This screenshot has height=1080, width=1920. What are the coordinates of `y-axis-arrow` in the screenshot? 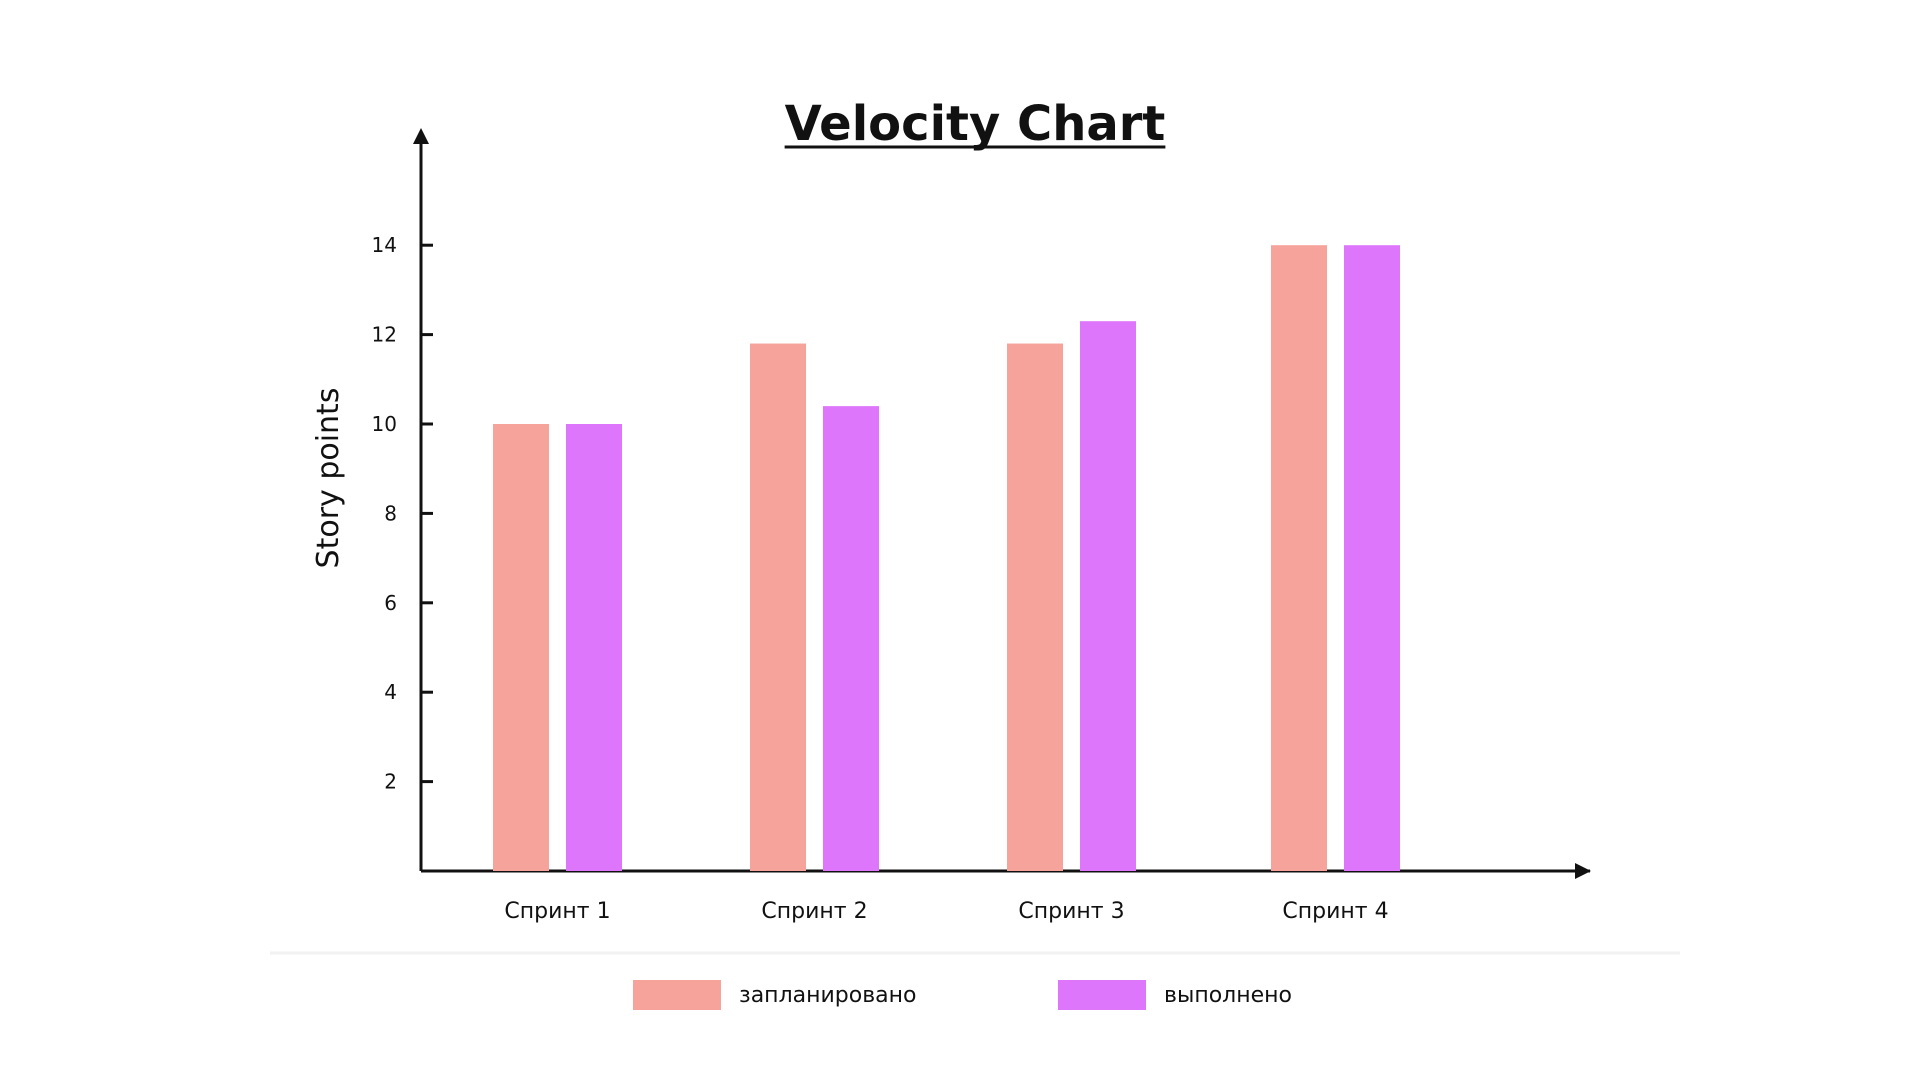 It's located at (421, 136).